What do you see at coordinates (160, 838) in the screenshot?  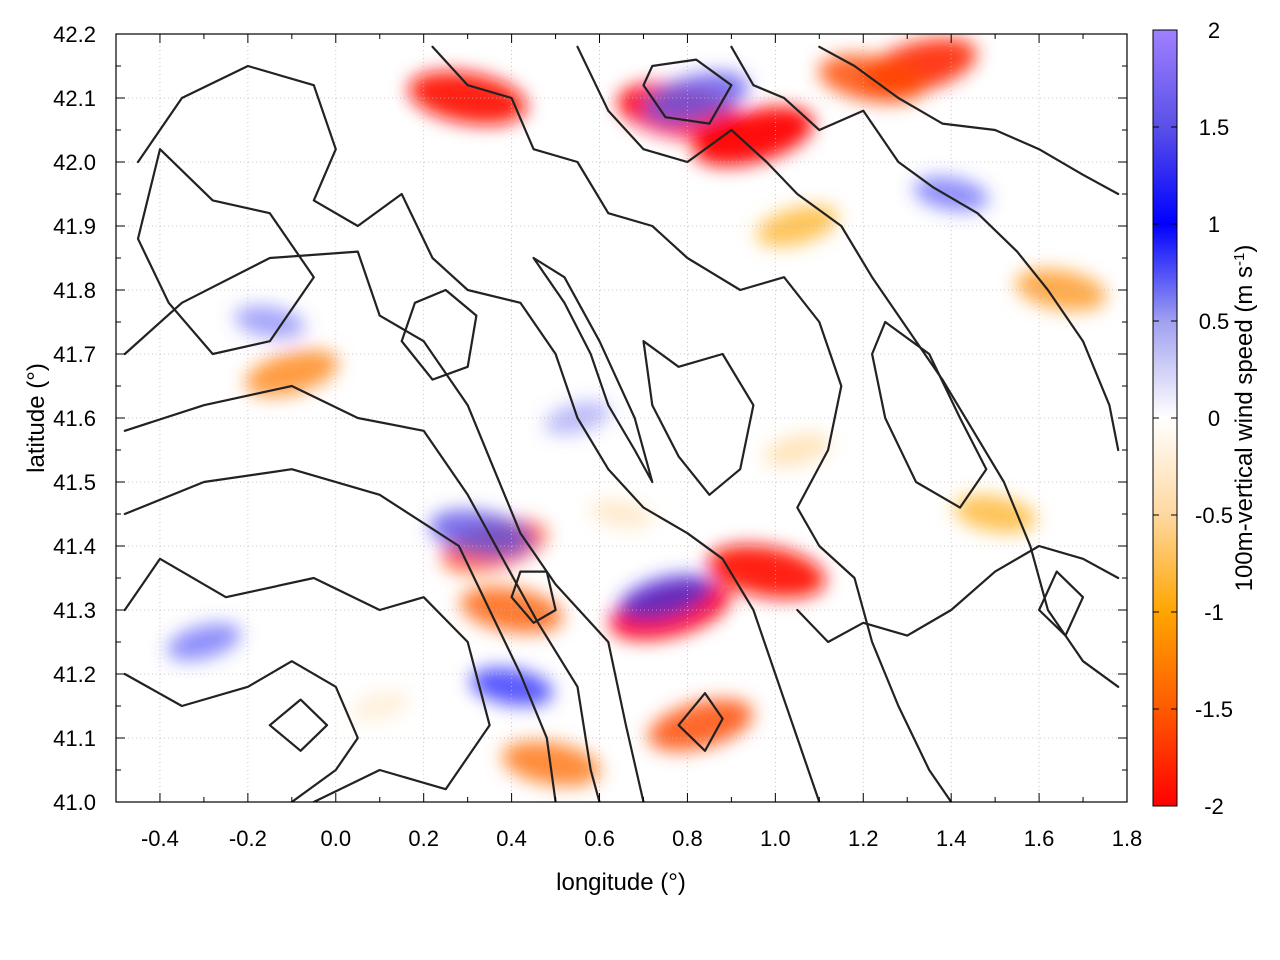 I see `x-tick-label: -0.4` at bounding box center [160, 838].